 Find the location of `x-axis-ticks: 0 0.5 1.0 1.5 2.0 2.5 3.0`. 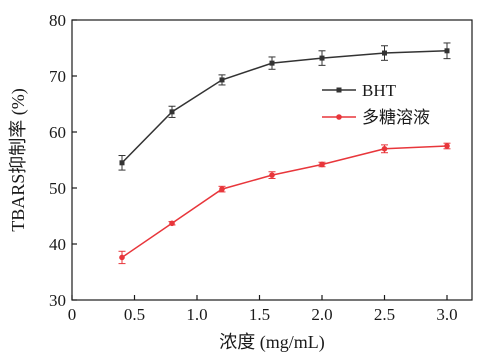

x-axis-ticks: 0 0.5 1.0 1.5 2.0 2.5 3.0 is located at coordinates (263, 309).